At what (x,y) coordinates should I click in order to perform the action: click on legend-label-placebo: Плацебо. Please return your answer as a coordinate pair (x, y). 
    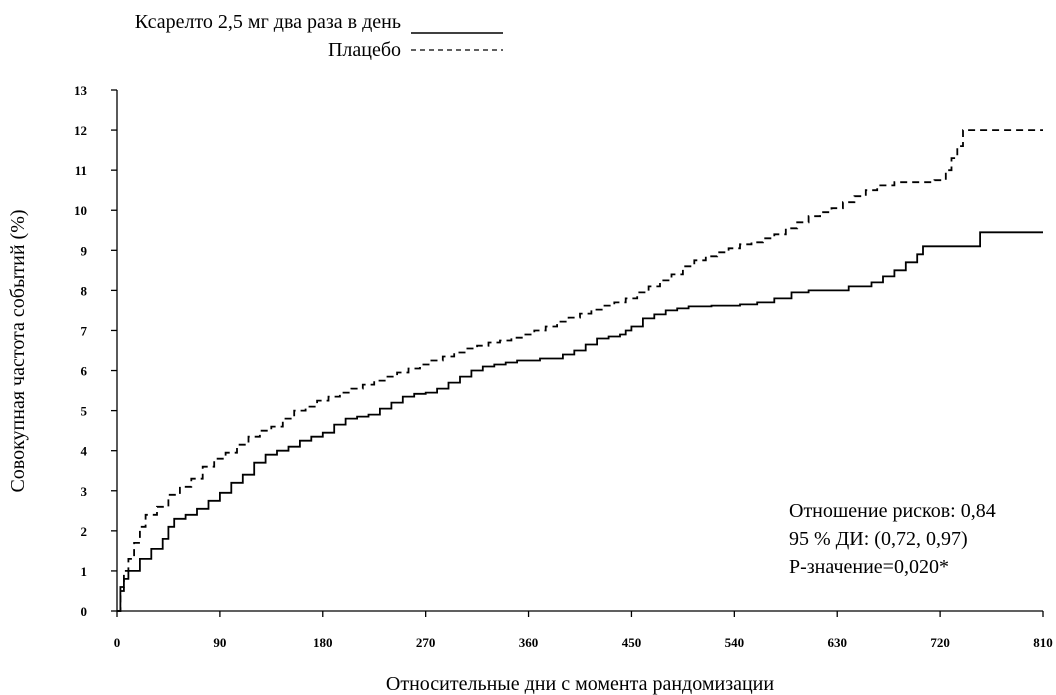
    Looking at the image, I should click on (364, 50).